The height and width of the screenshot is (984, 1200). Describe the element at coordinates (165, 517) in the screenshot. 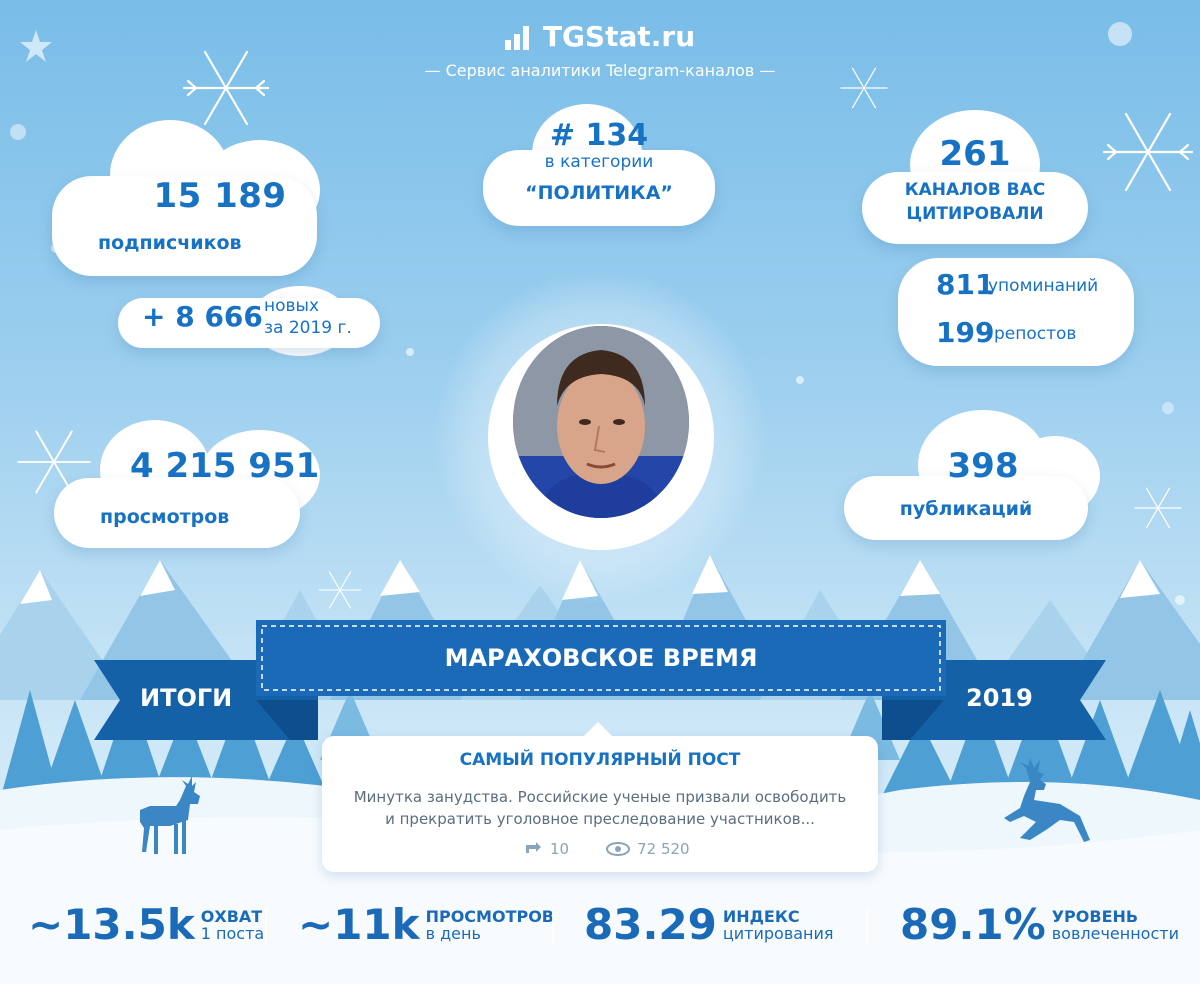

I see `views-label: просмотров` at that location.